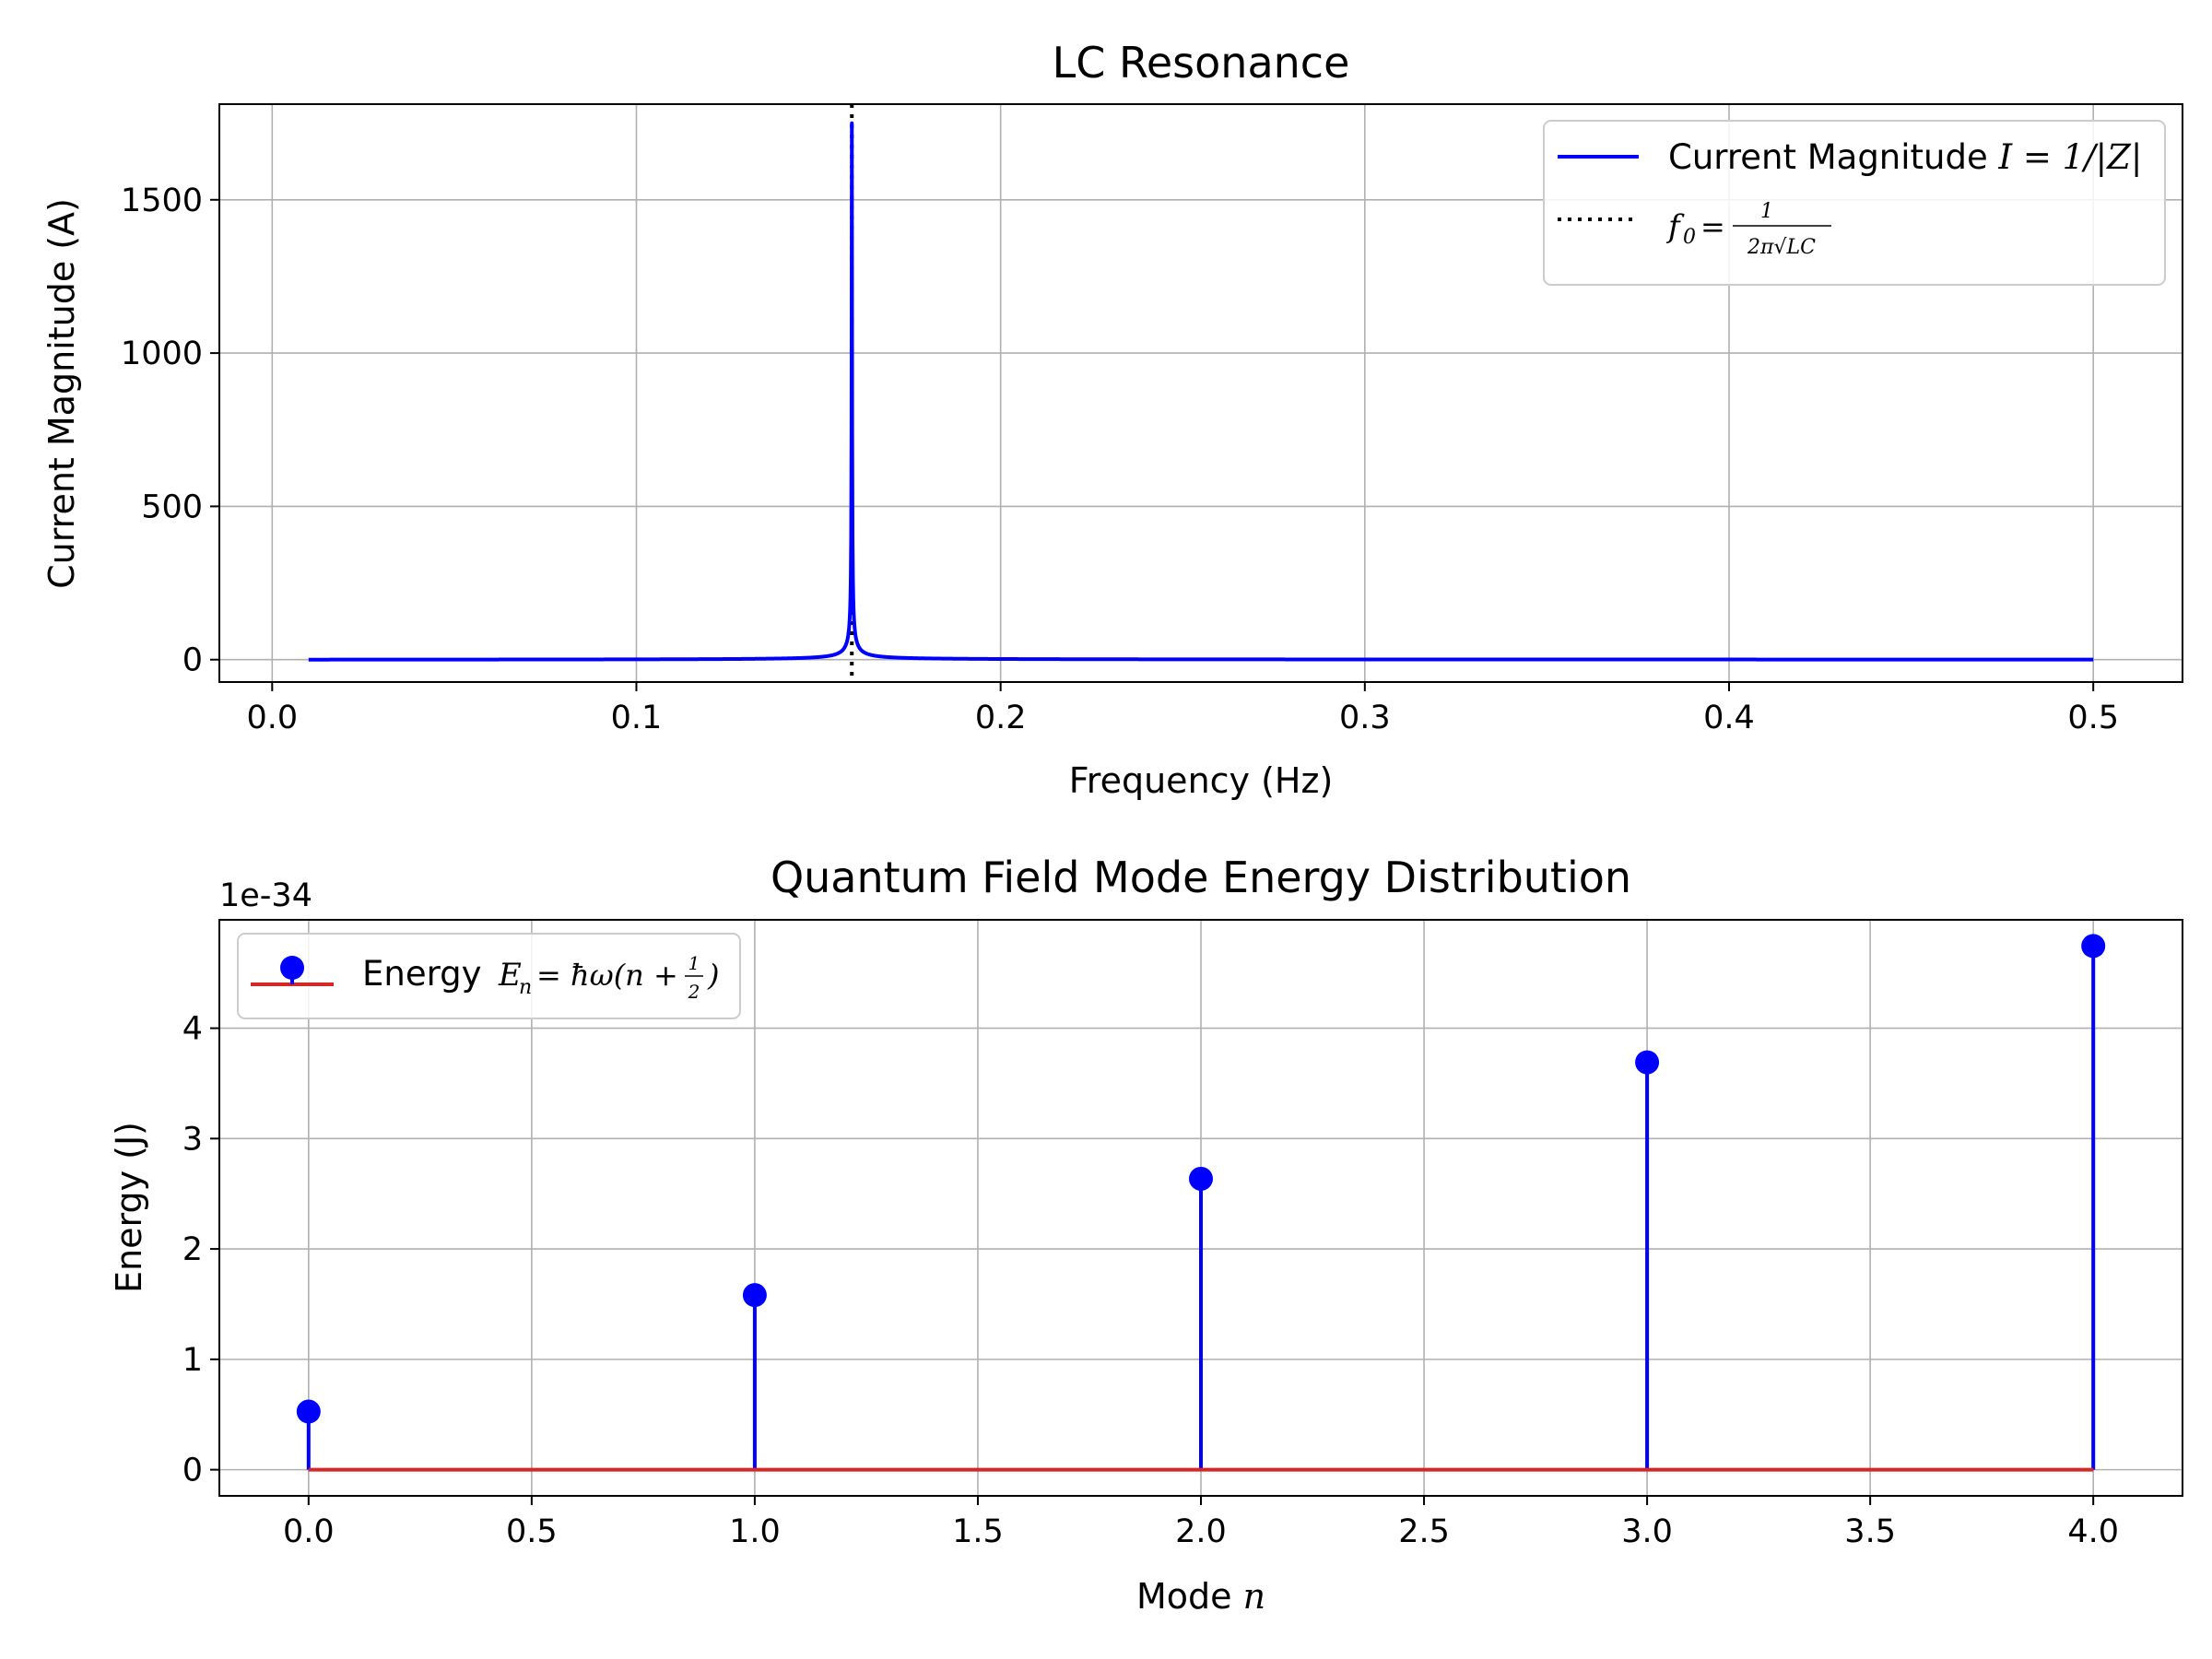 Image resolution: width=2212 pixels, height=1659 pixels. What do you see at coordinates (1766, 211) in the screenshot?
I see `legend-f0-numerator: 1` at bounding box center [1766, 211].